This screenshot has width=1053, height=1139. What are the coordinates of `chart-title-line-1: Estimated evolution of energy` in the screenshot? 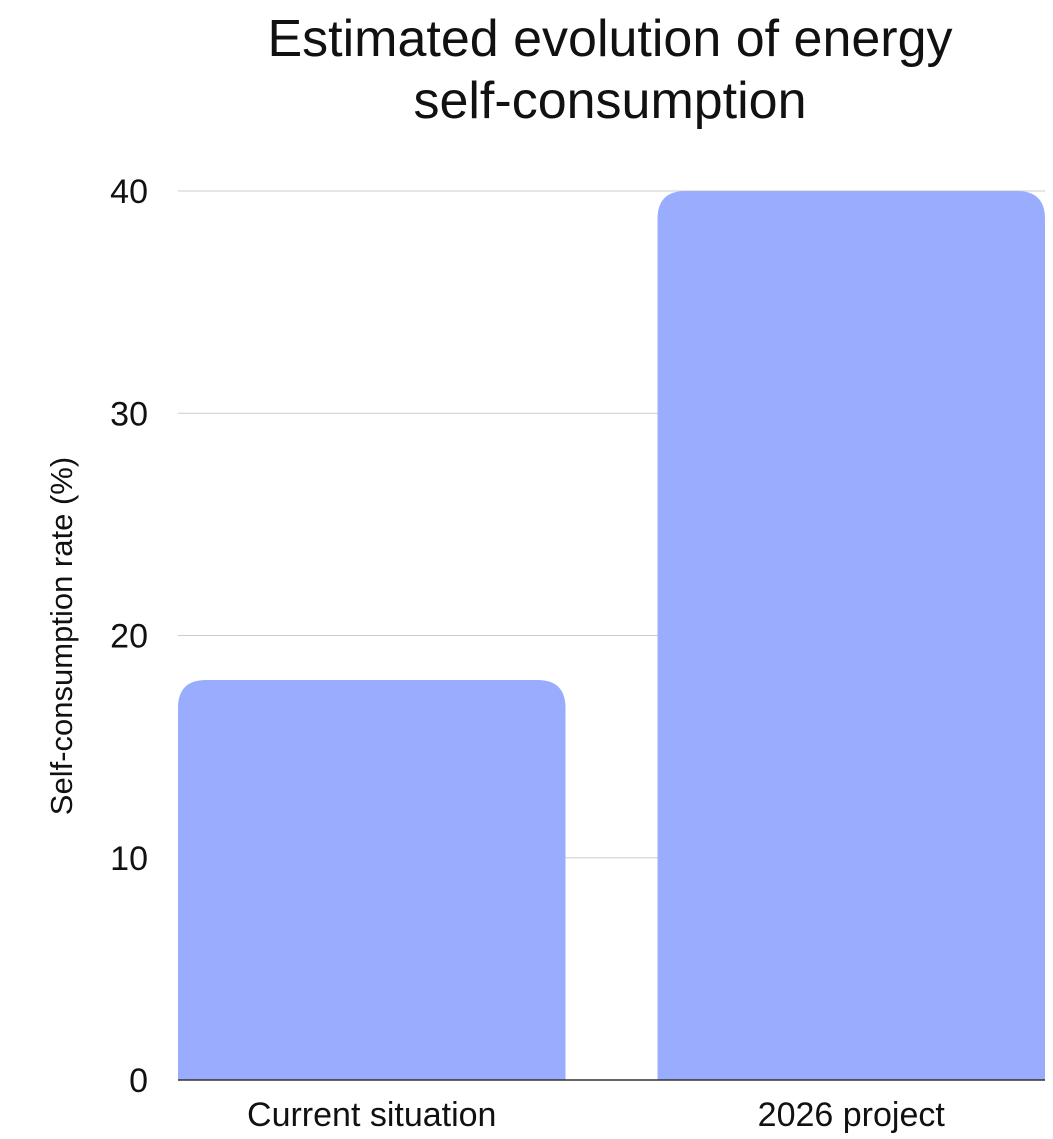 It's located at (610, 39).